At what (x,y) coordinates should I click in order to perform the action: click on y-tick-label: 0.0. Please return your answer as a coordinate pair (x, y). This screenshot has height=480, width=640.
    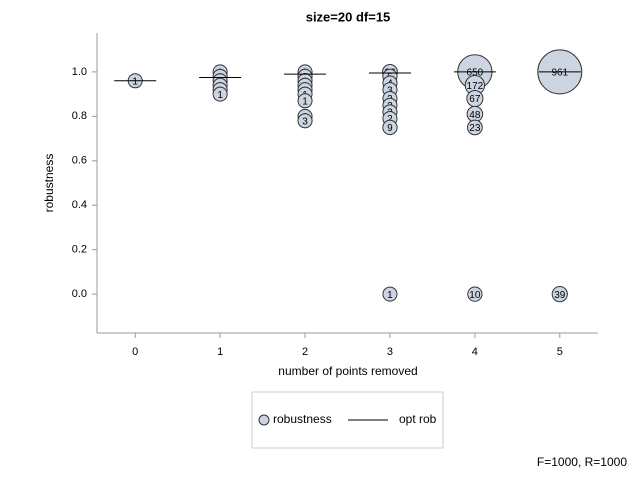
    Looking at the image, I should click on (79, 294).